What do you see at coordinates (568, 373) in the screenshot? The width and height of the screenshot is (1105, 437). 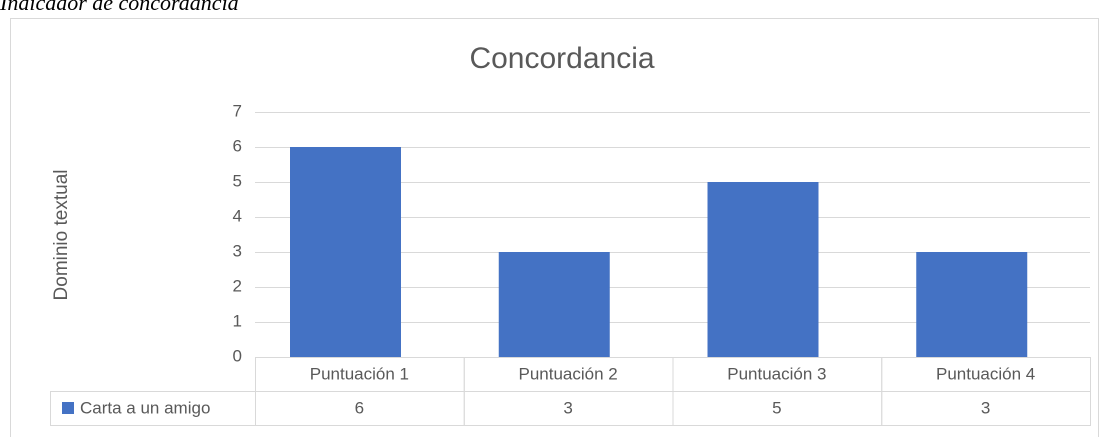 I see `x-tick-label: Puntuación 2` at bounding box center [568, 373].